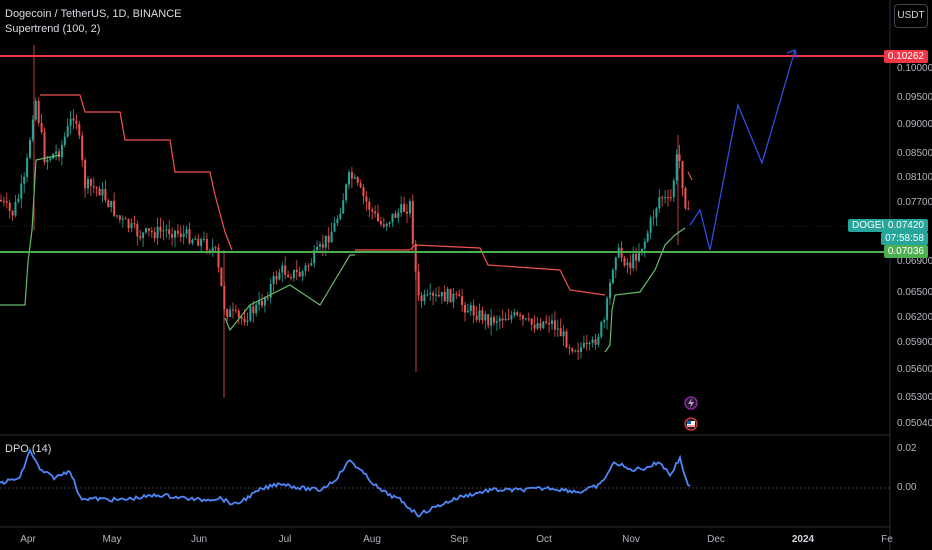  I want to click on price-tick: 0.05900, so click(914, 342).